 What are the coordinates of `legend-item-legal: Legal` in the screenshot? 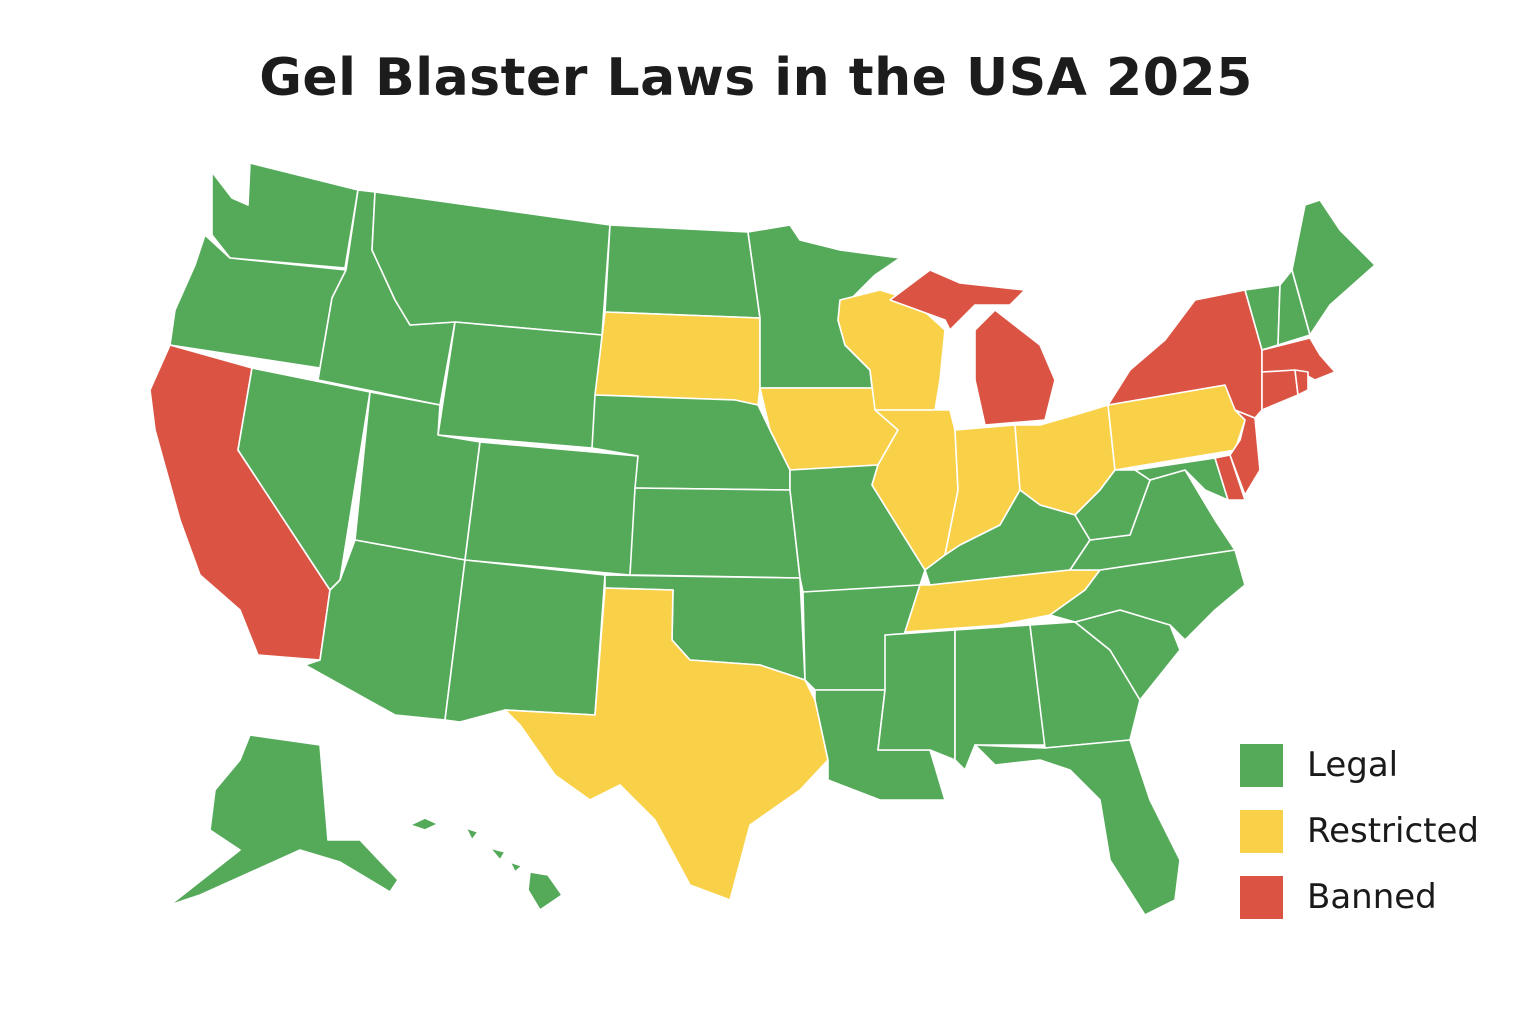 It's located at (1359, 765).